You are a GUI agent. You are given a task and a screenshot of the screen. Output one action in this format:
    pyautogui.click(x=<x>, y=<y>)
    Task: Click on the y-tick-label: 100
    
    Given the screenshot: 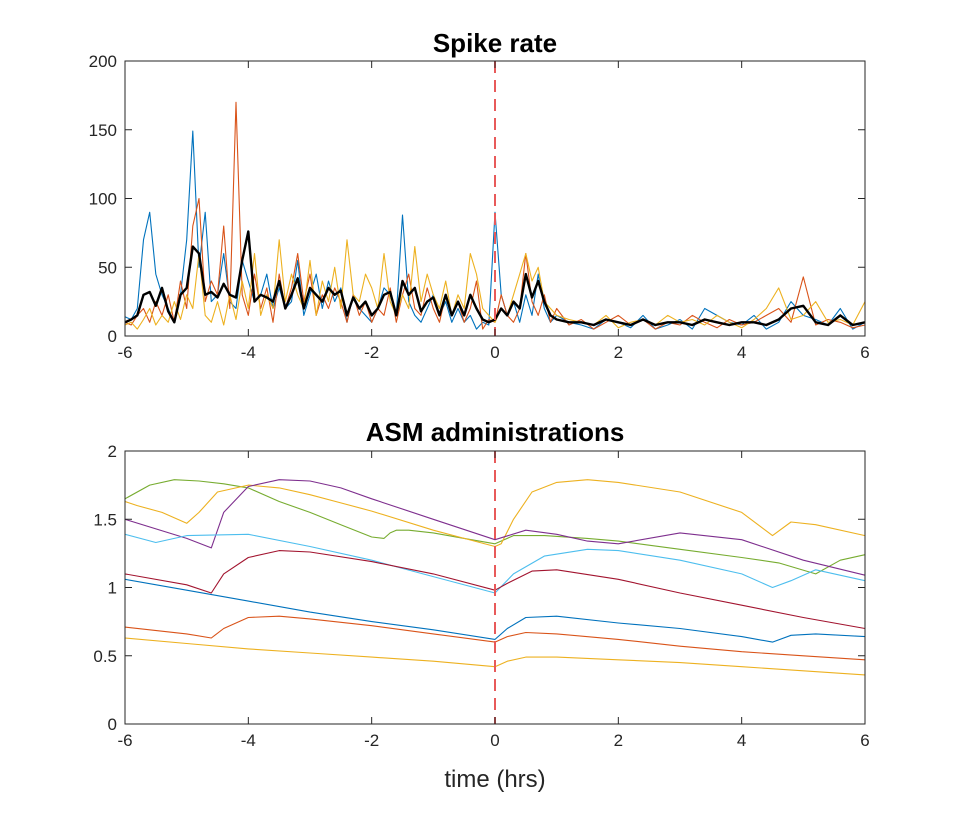 What is the action you would take?
    pyautogui.click(x=103, y=199)
    